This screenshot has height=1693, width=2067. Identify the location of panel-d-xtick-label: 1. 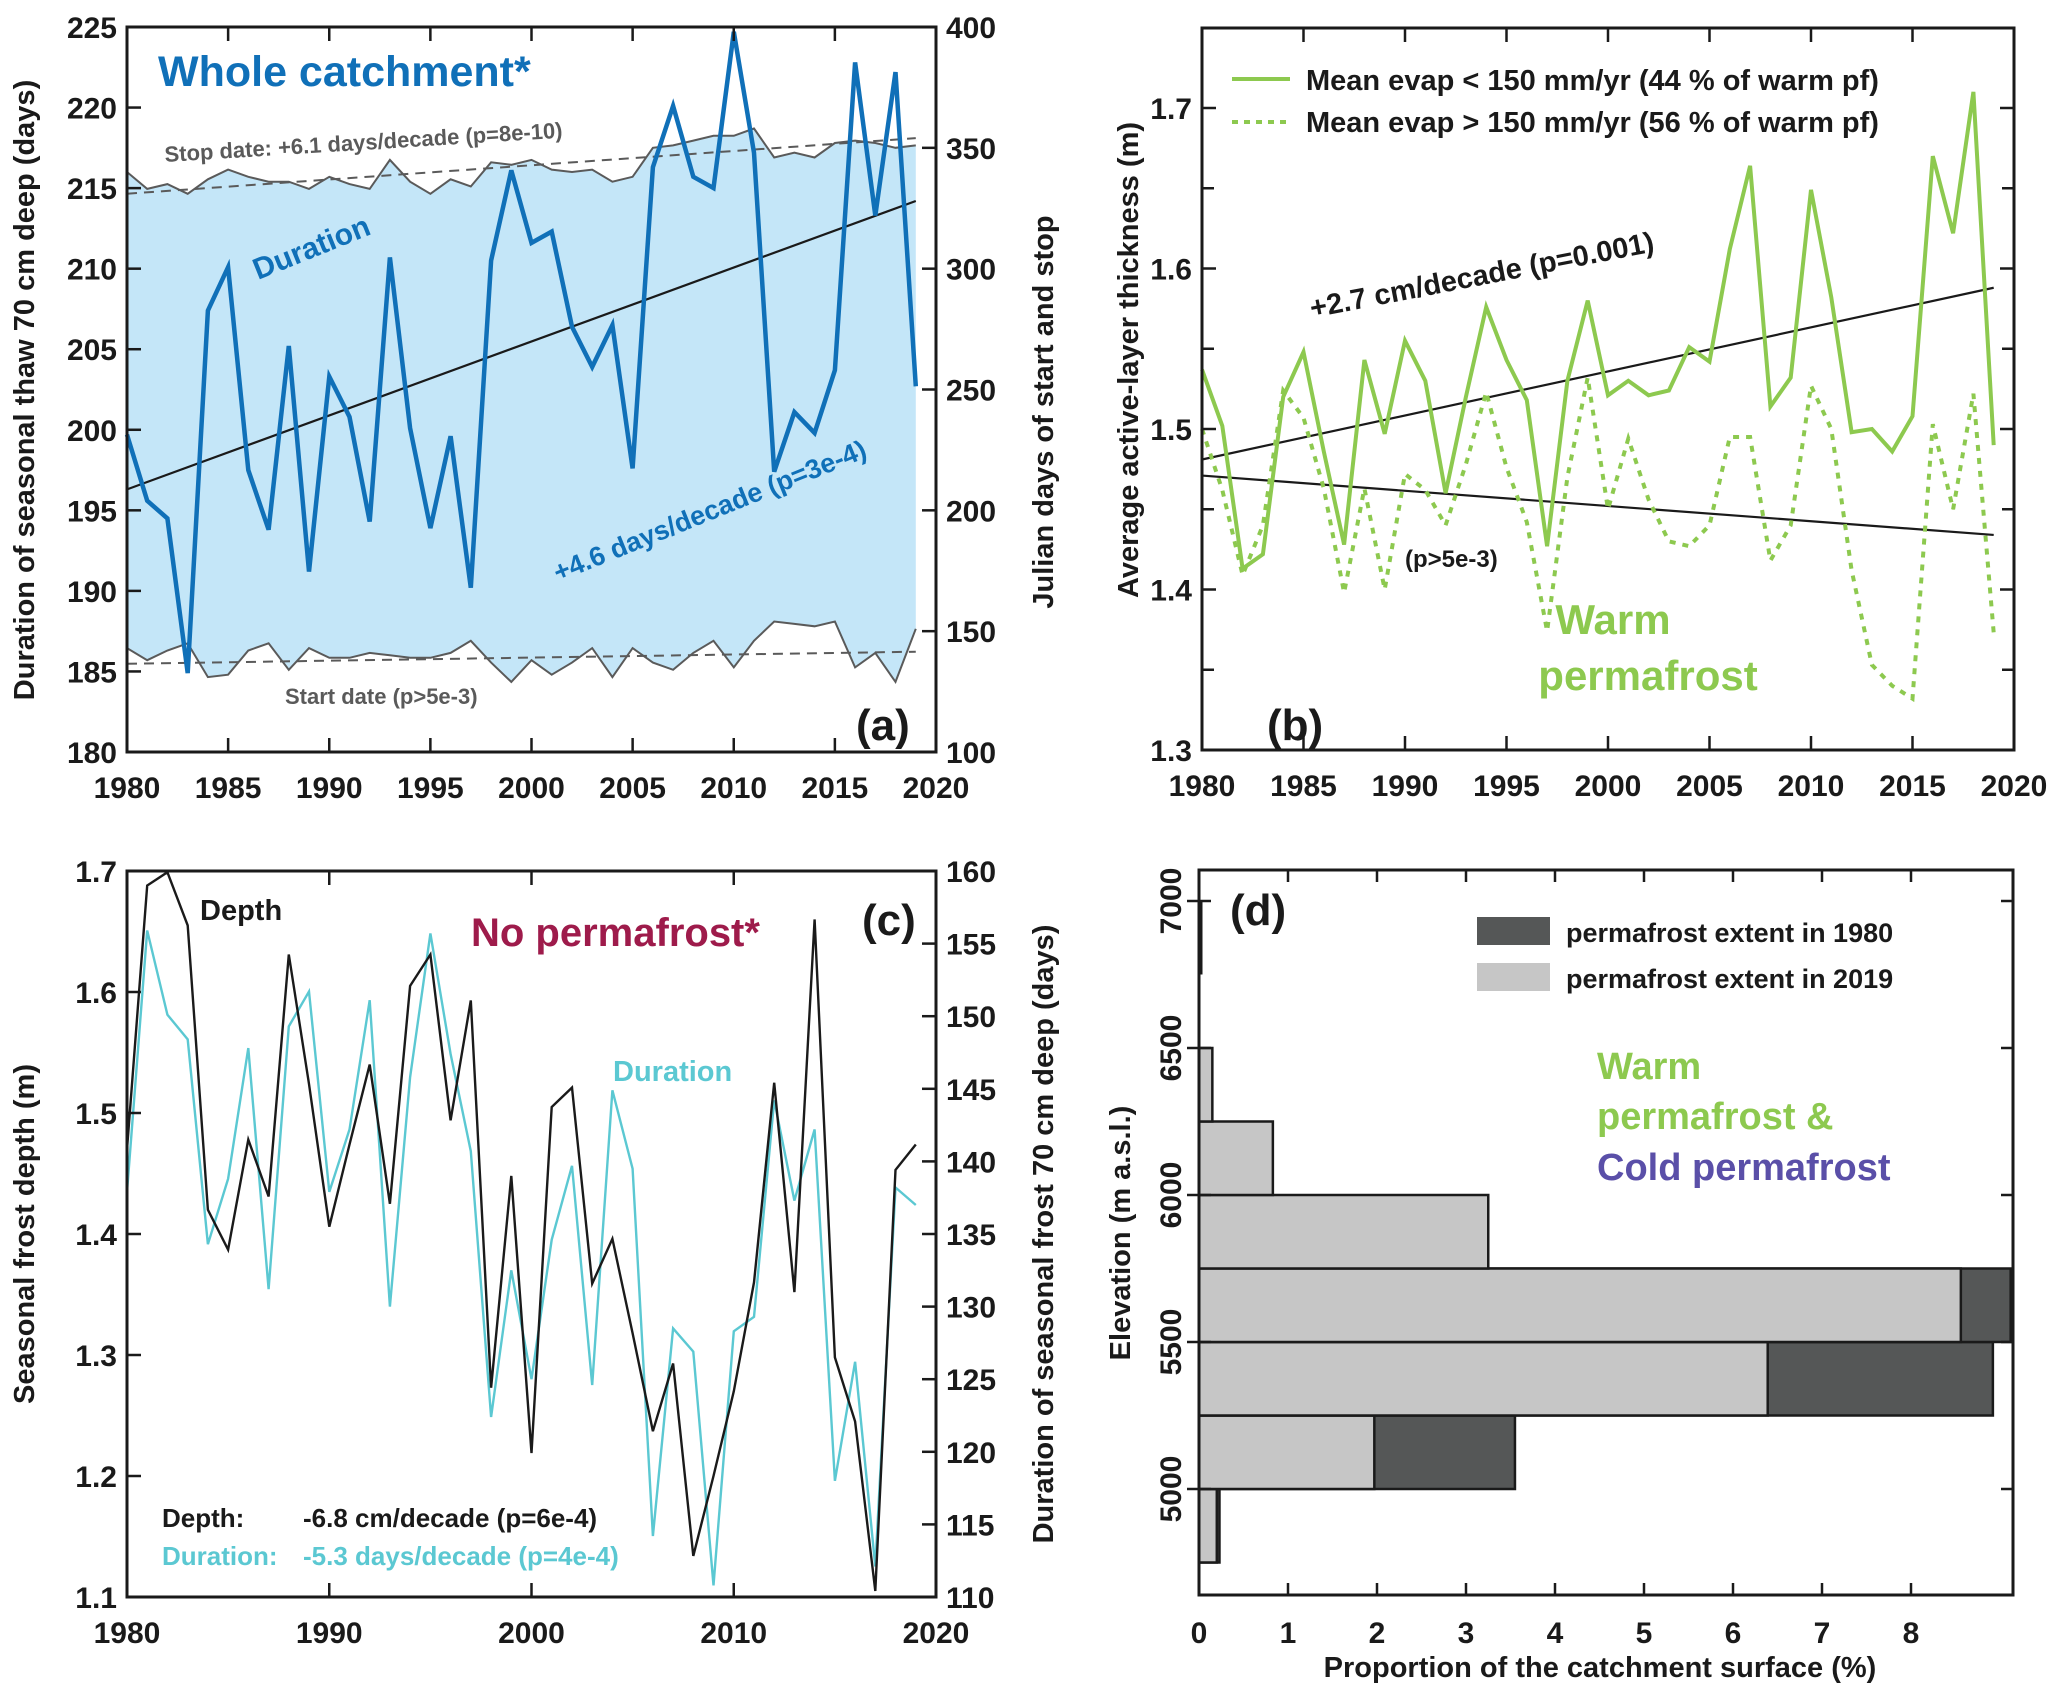
(1288, 1633).